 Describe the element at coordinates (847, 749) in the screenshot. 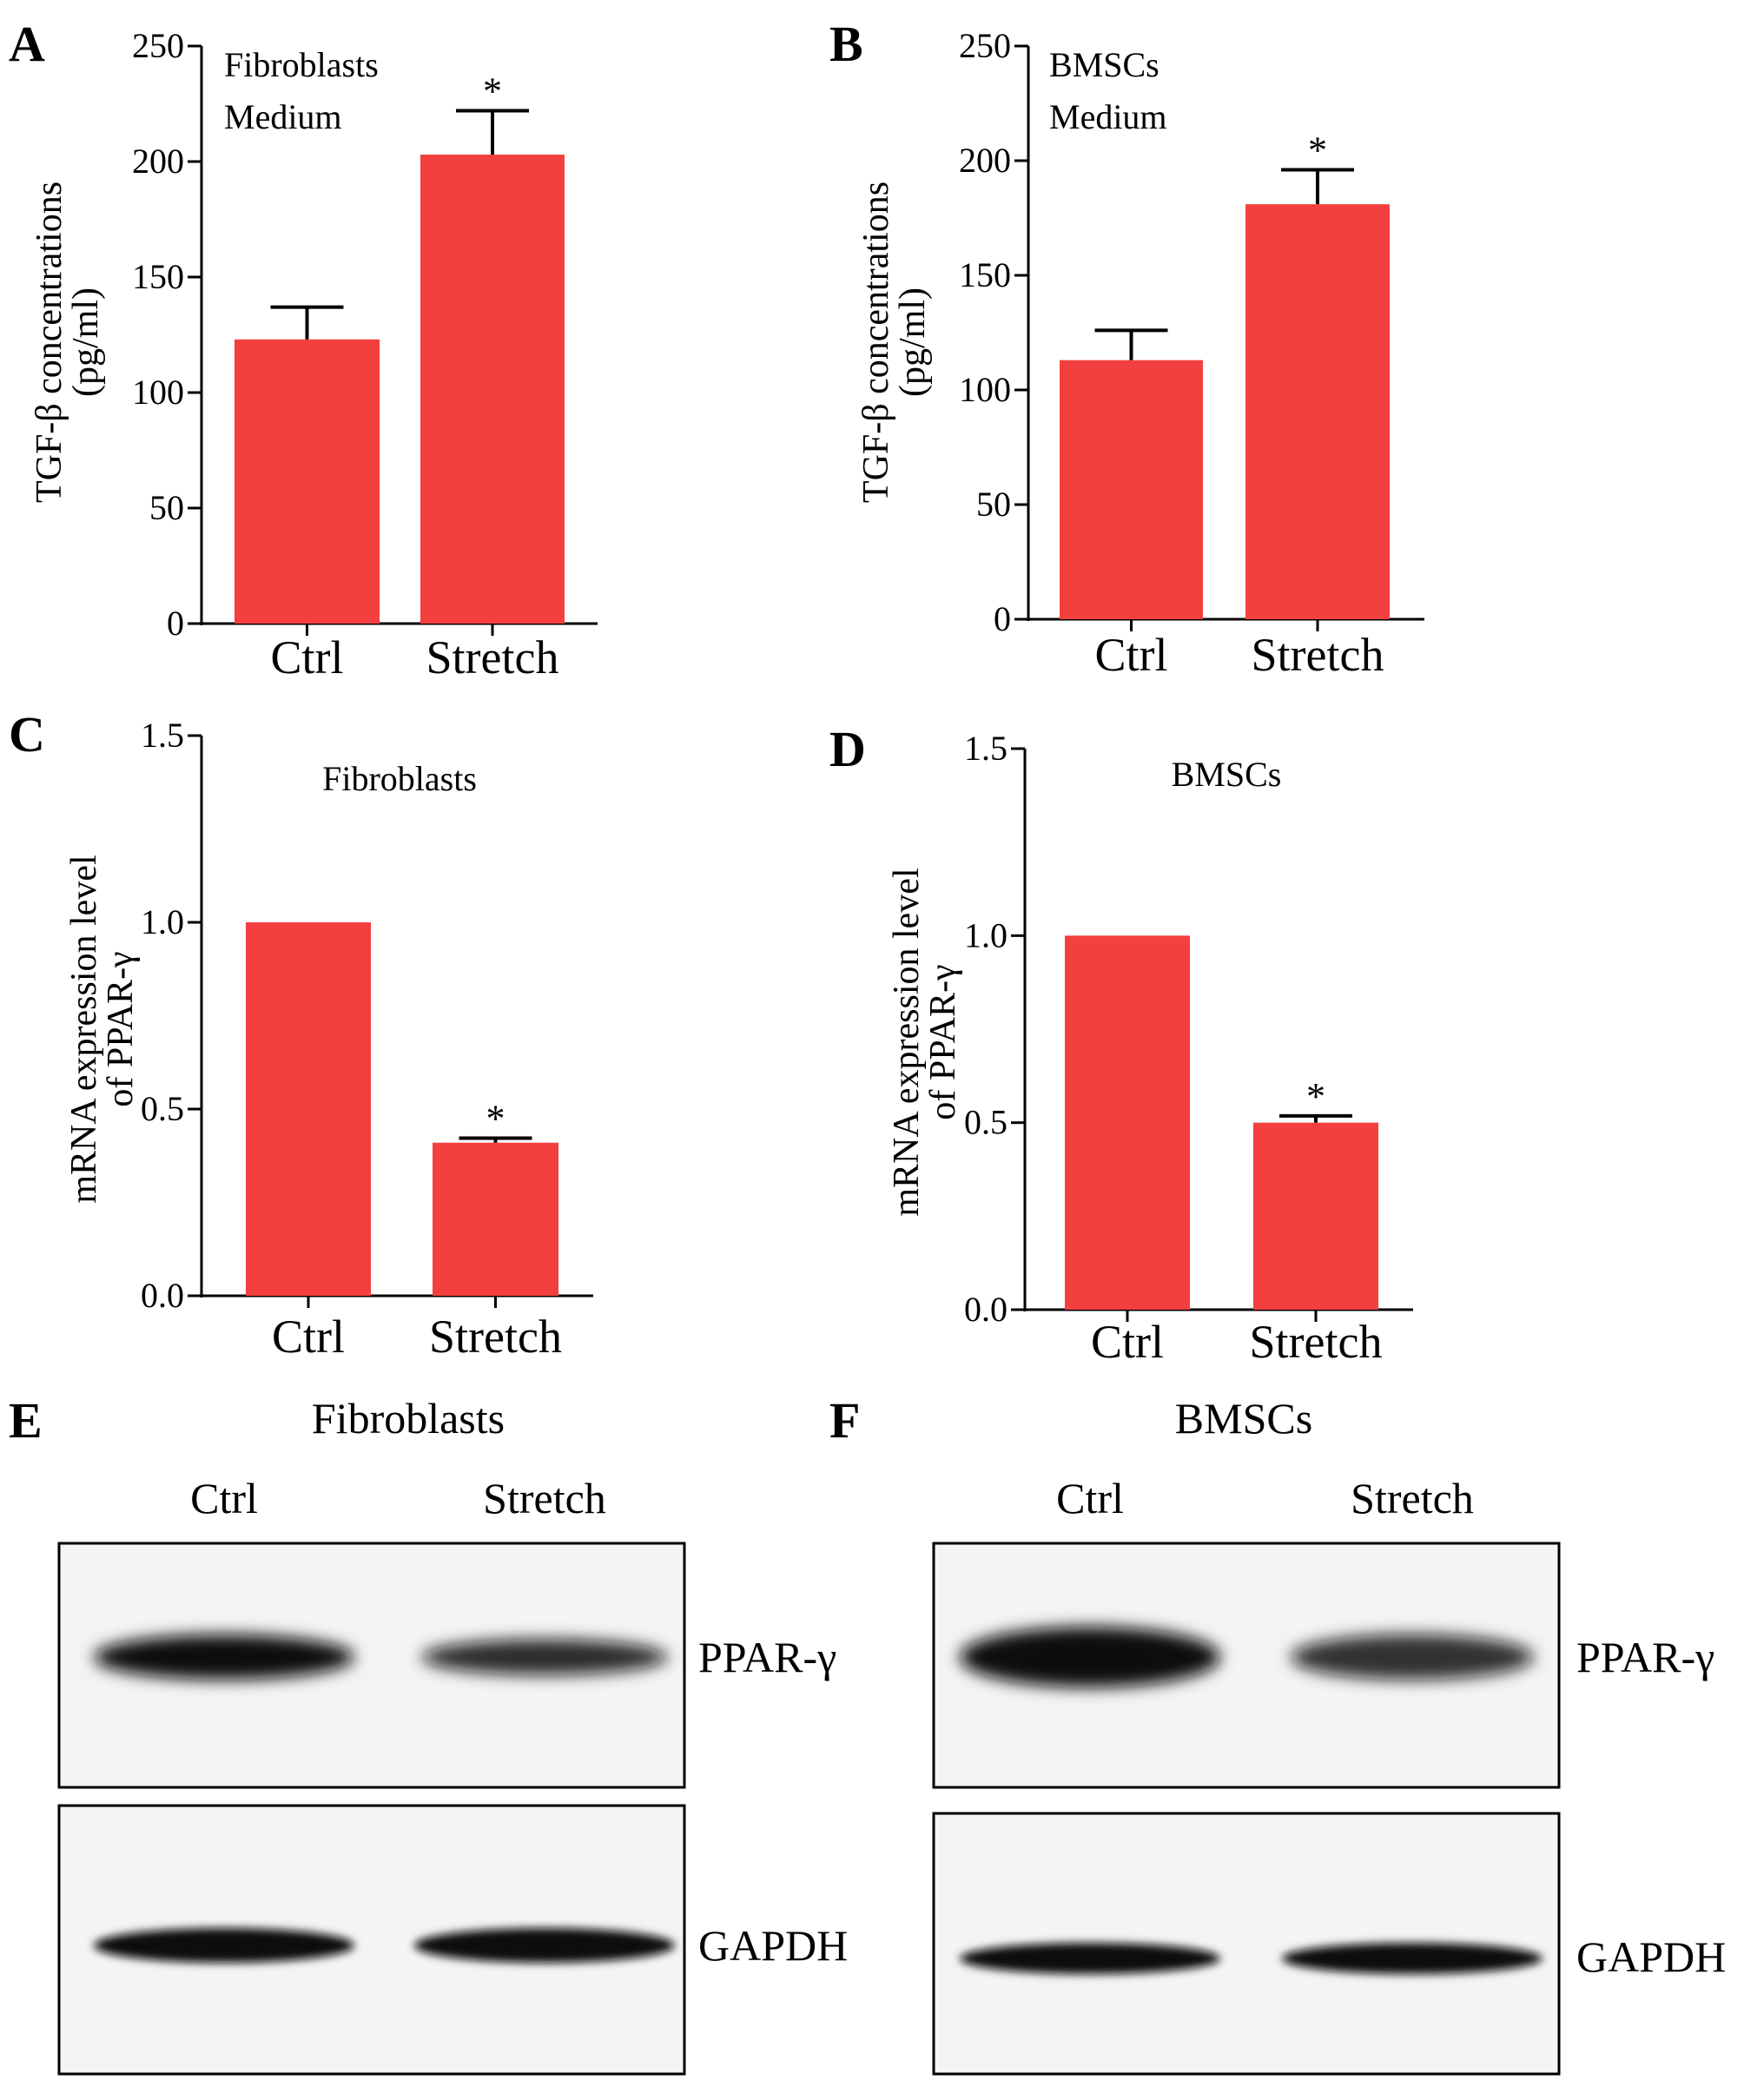

I see `panel-letter: D` at that location.